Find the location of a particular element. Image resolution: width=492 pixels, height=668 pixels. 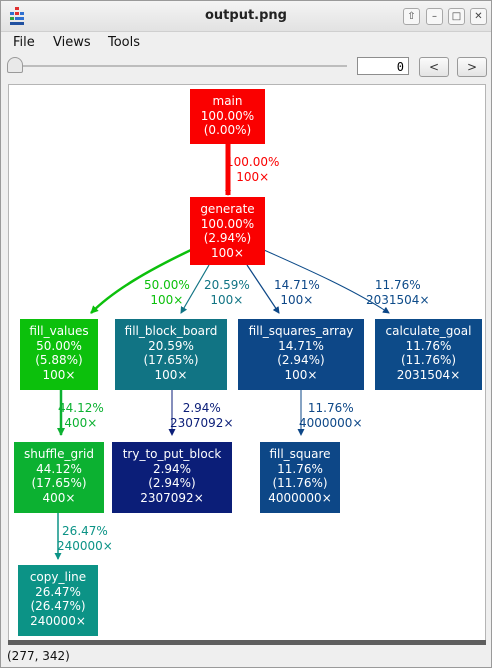

edge-label-generate-fill-values: 50.00% 100× is located at coordinates (167, 292).